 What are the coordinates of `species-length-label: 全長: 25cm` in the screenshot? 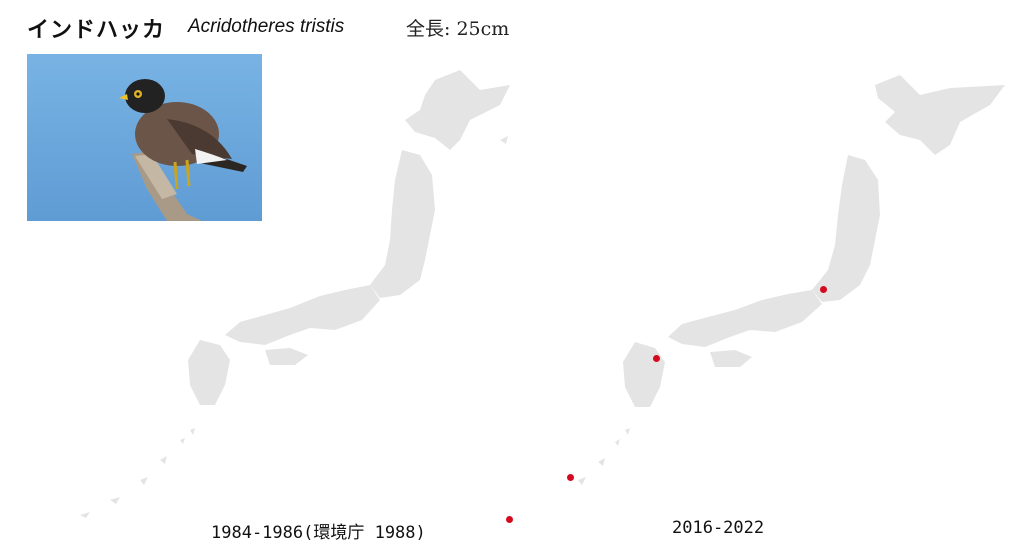 It's located at (458, 29).